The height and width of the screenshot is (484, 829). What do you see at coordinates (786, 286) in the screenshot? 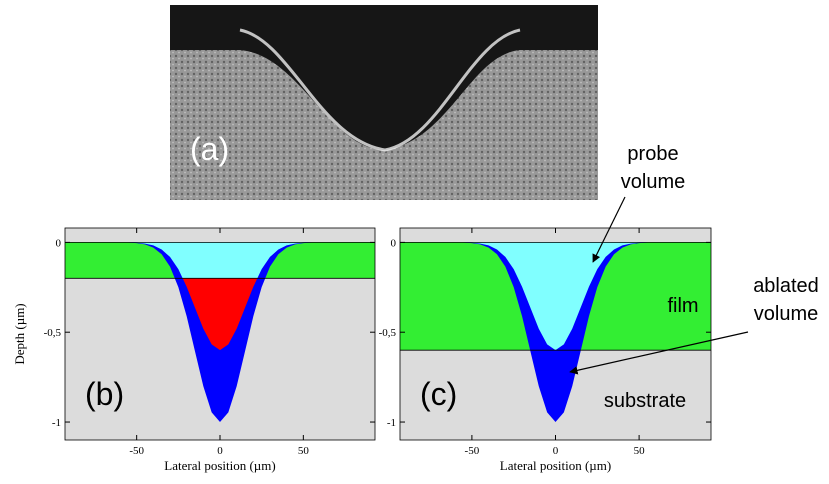
I see `annotation: ablated` at bounding box center [786, 286].